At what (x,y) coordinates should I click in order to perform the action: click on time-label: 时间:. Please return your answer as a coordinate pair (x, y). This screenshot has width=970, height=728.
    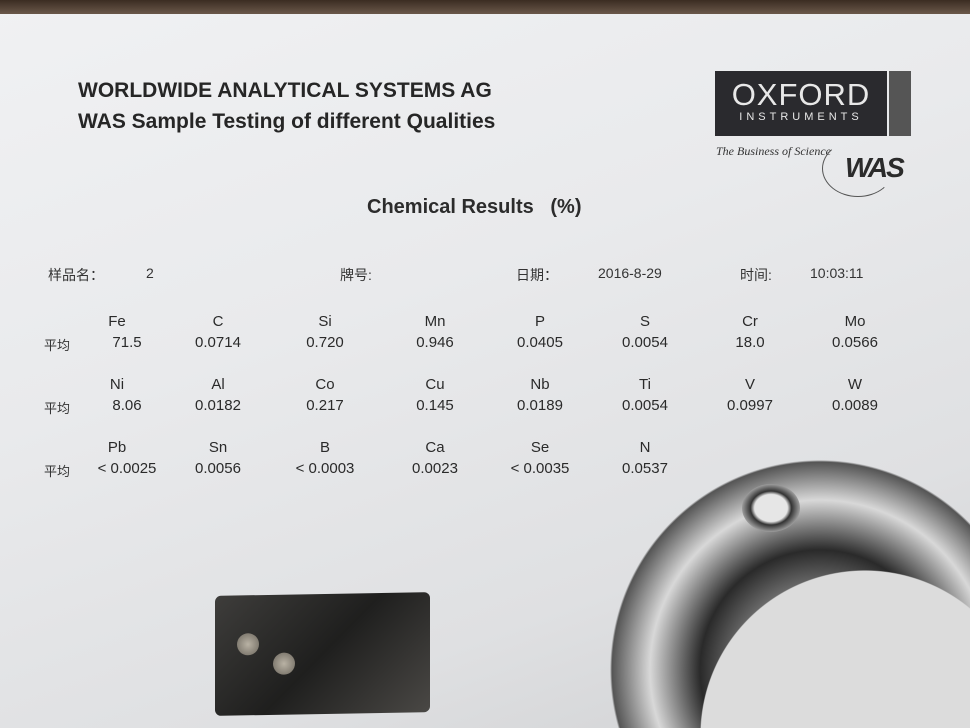
    Looking at the image, I should click on (756, 275).